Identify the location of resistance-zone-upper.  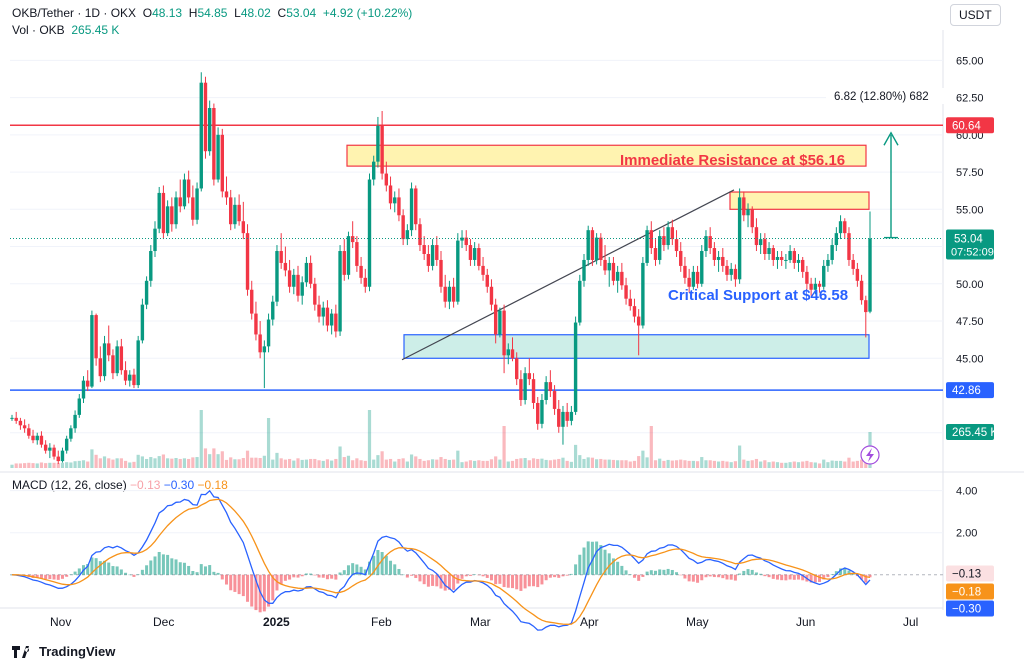
(606, 155).